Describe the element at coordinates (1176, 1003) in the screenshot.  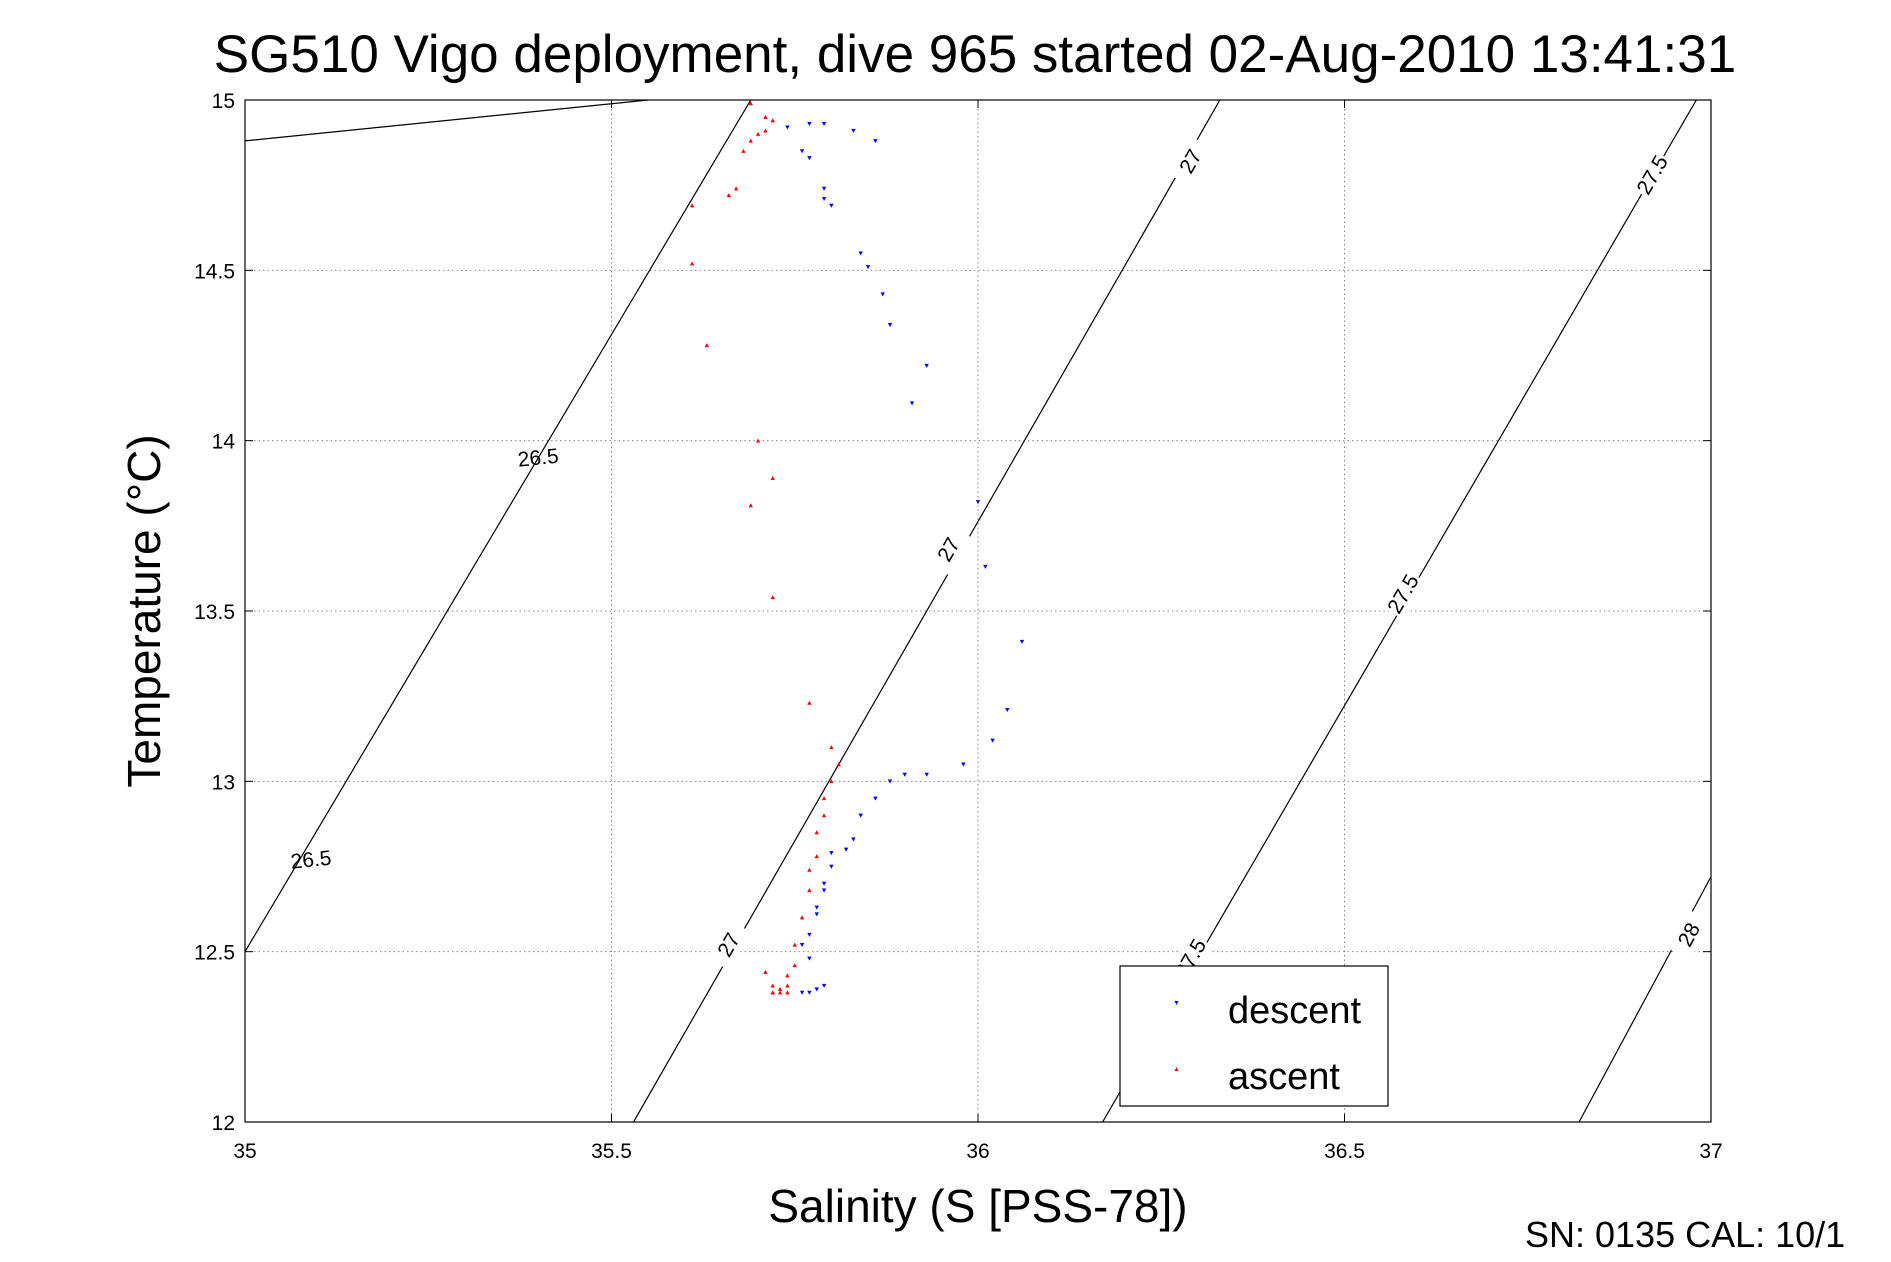
I see `legend-descent-marker` at that location.